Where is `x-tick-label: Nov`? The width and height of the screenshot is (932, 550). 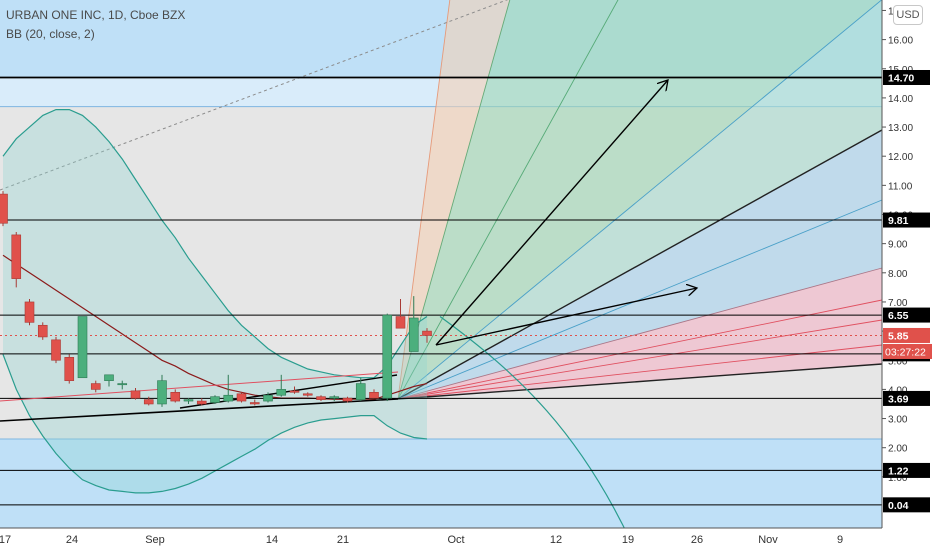
x-tick-label: Nov is located at coordinates (768, 540).